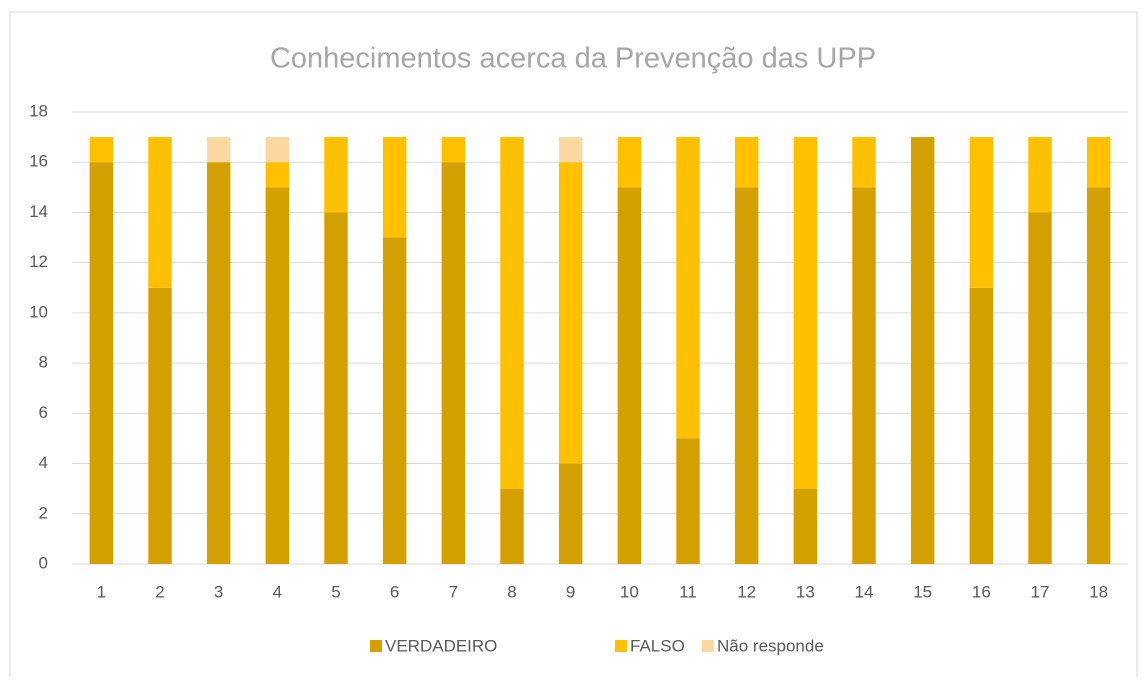 The height and width of the screenshot is (682, 1147). What do you see at coordinates (38, 110) in the screenshot?
I see `y-tick-label: 18` at bounding box center [38, 110].